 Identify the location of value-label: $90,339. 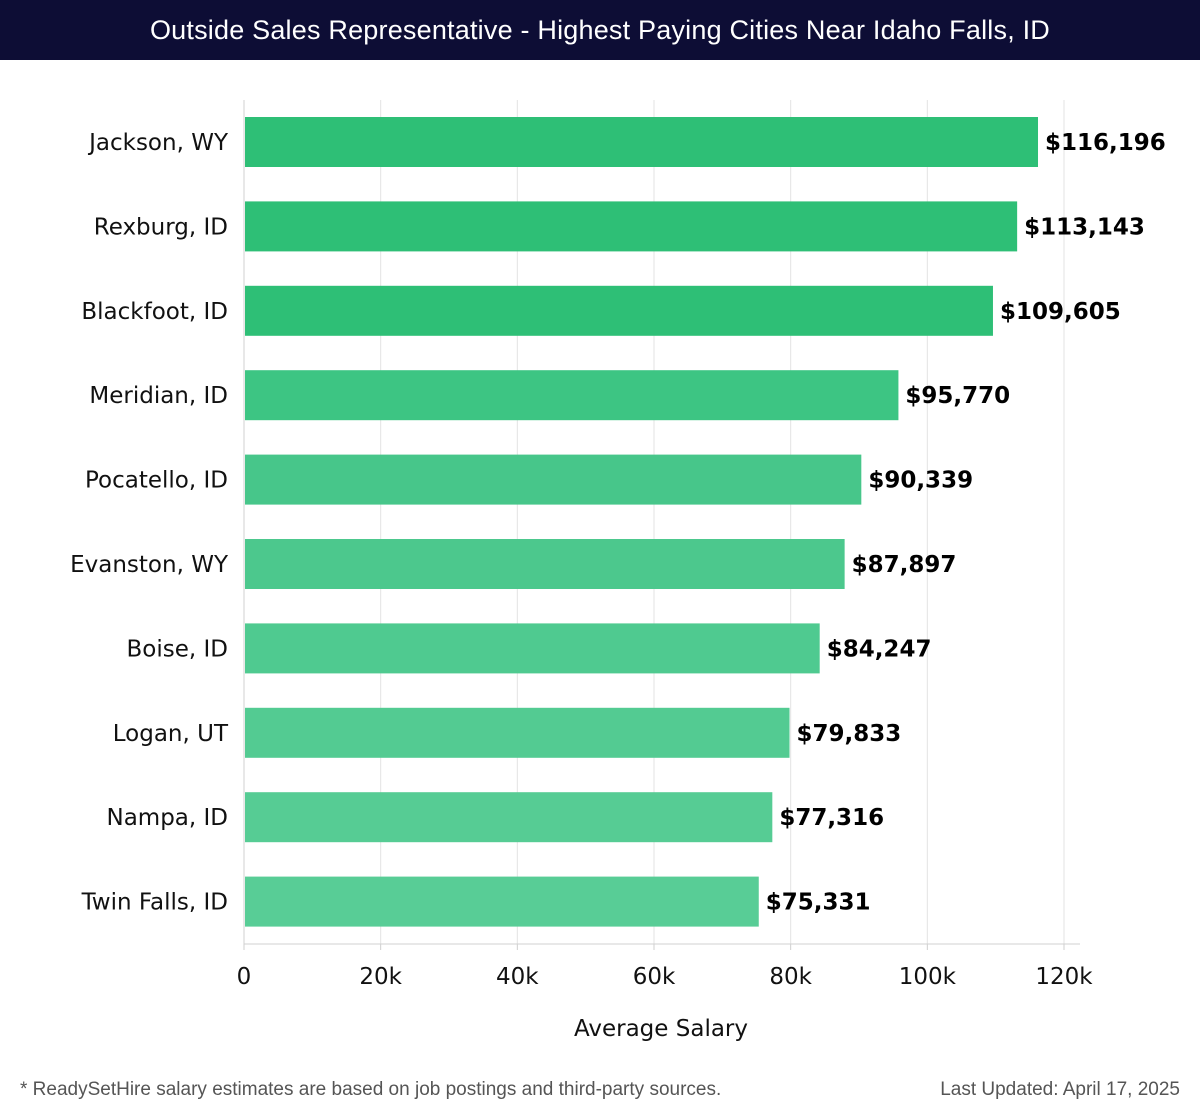
(920, 481).